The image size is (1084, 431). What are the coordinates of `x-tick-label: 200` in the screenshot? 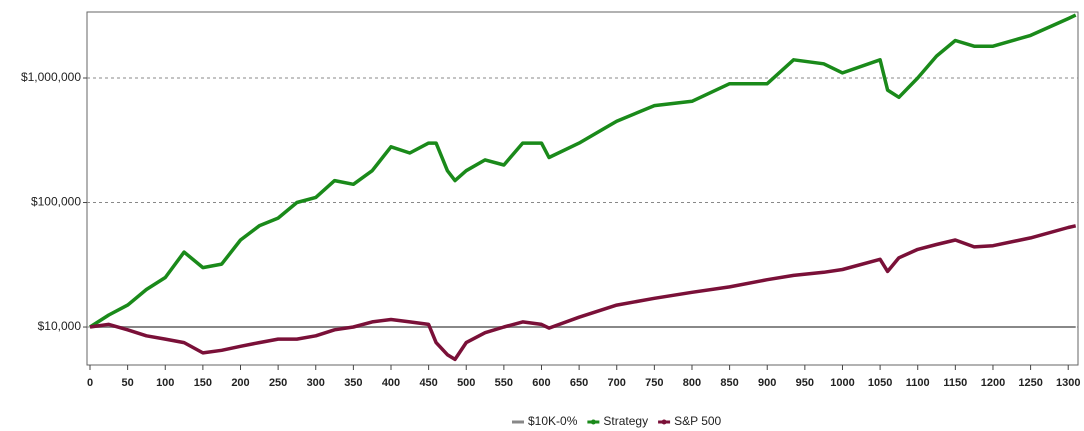 It's located at (240, 383).